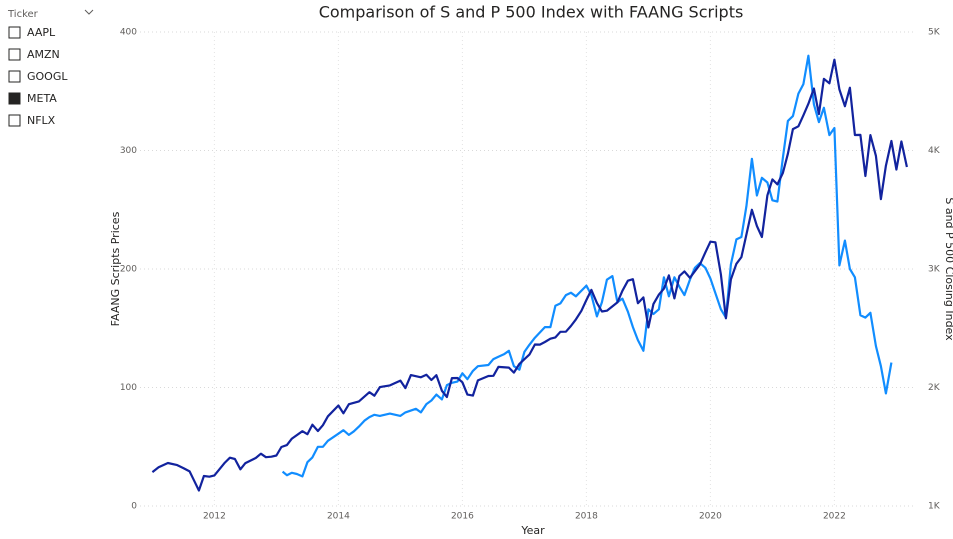 This screenshot has width=953, height=539. I want to click on y2-tick-label: 5K, so click(934, 33).